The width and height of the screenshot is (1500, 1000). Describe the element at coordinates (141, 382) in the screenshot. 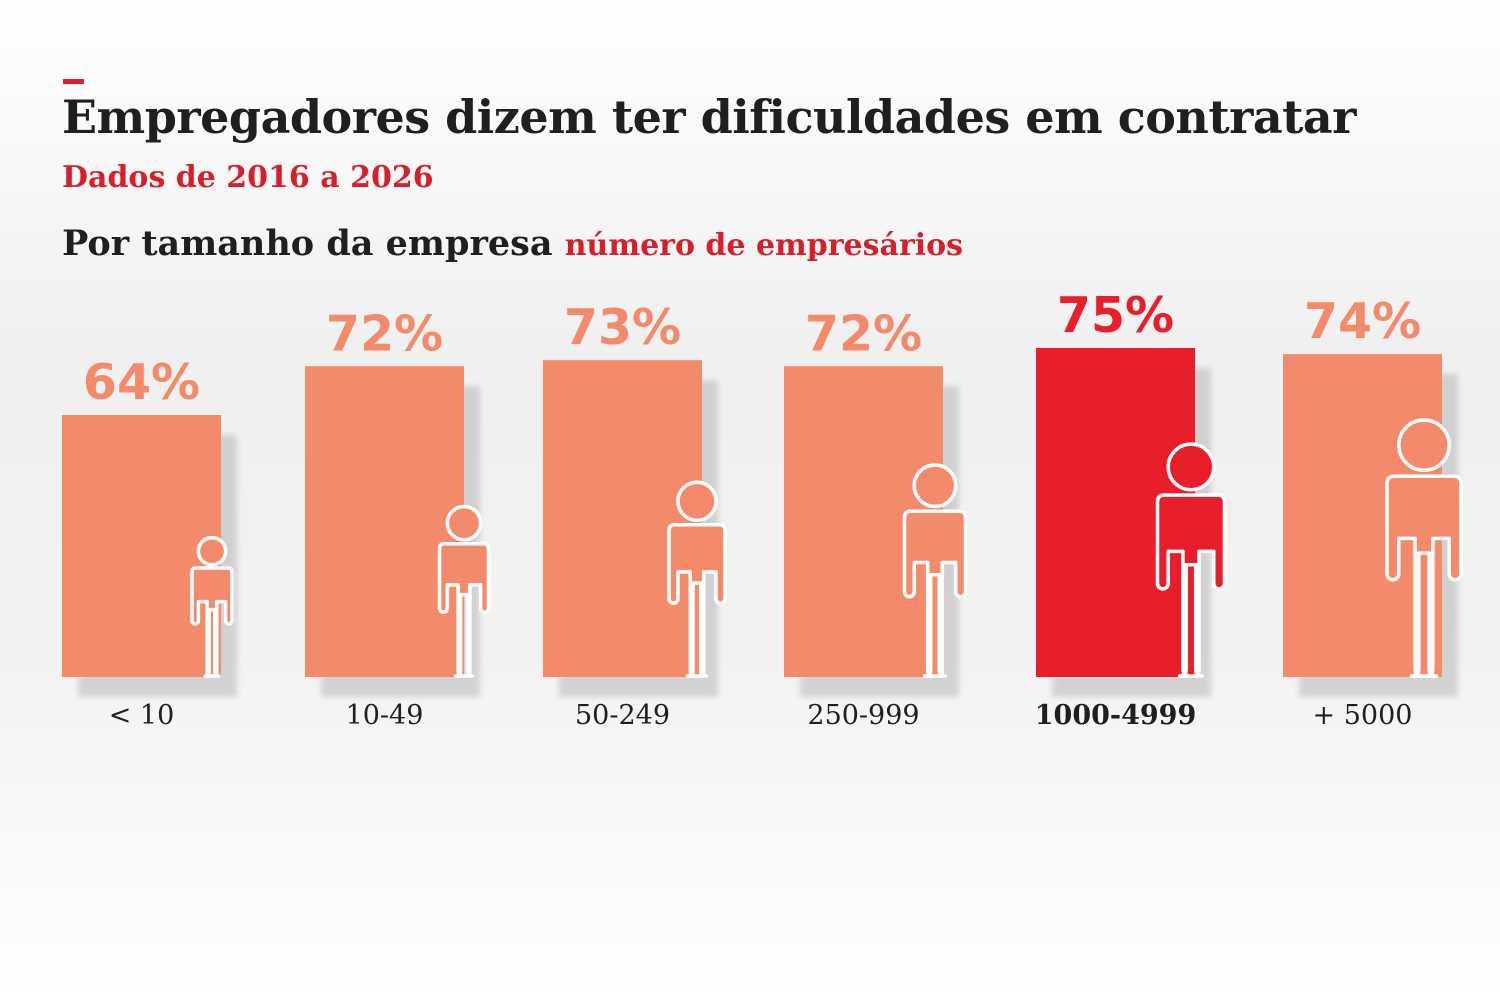

I see `value-label: 64%` at that location.